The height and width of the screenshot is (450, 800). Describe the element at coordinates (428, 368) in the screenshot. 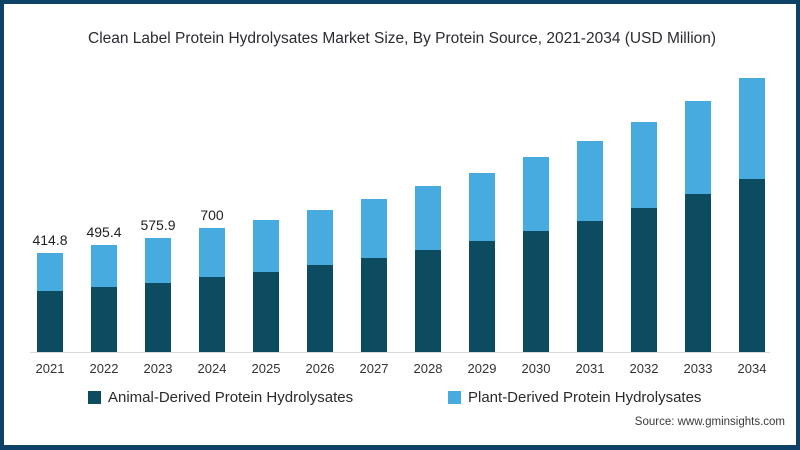

I see `x-axis-label-2028: 2028` at that location.